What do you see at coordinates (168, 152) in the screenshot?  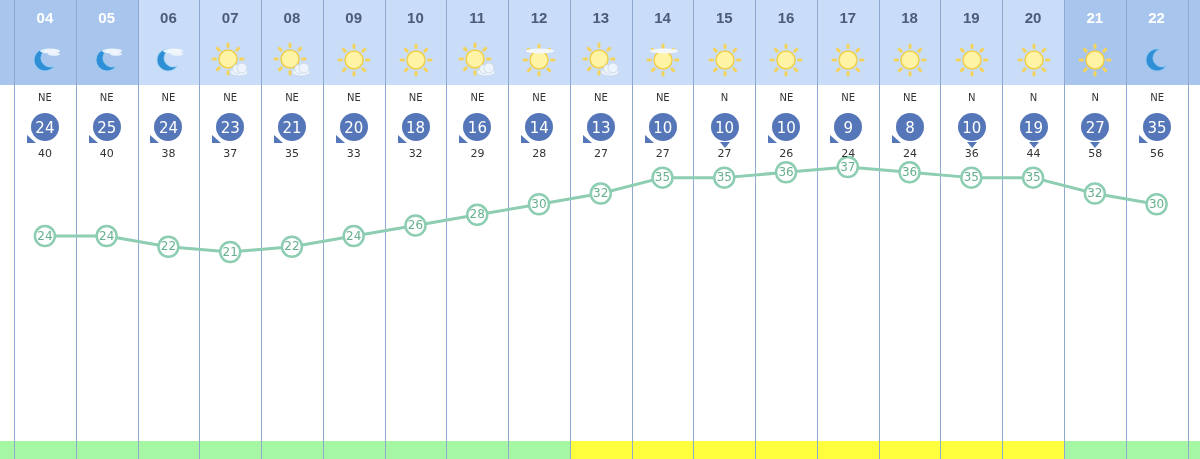 I see `text: 38` at bounding box center [168, 152].